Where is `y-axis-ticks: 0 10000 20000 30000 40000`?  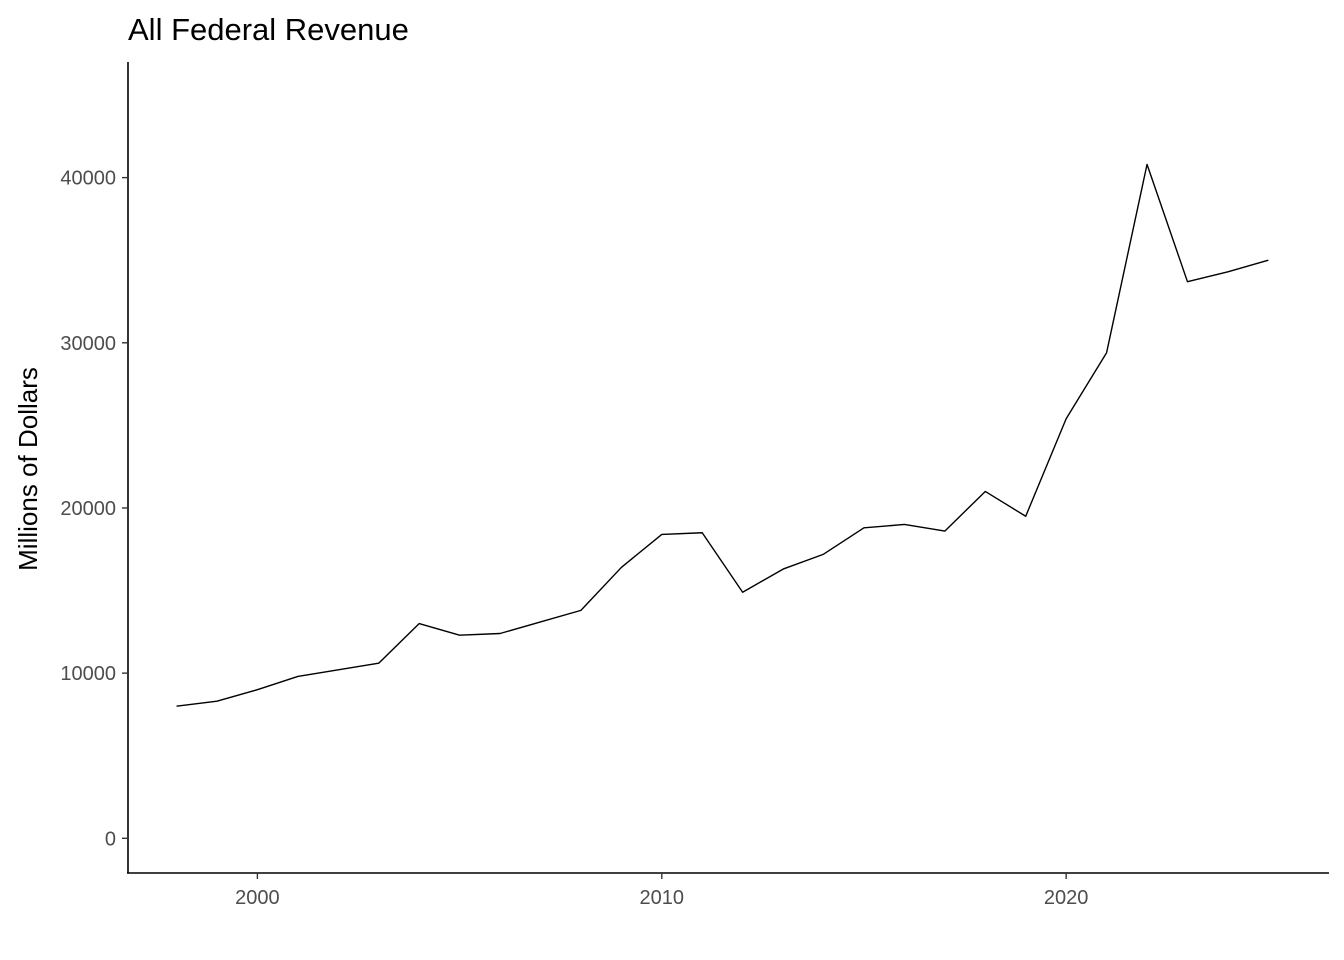 y-axis-ticks: 0 10000 20000 30000 40000 is located at coordinates (94, 509).